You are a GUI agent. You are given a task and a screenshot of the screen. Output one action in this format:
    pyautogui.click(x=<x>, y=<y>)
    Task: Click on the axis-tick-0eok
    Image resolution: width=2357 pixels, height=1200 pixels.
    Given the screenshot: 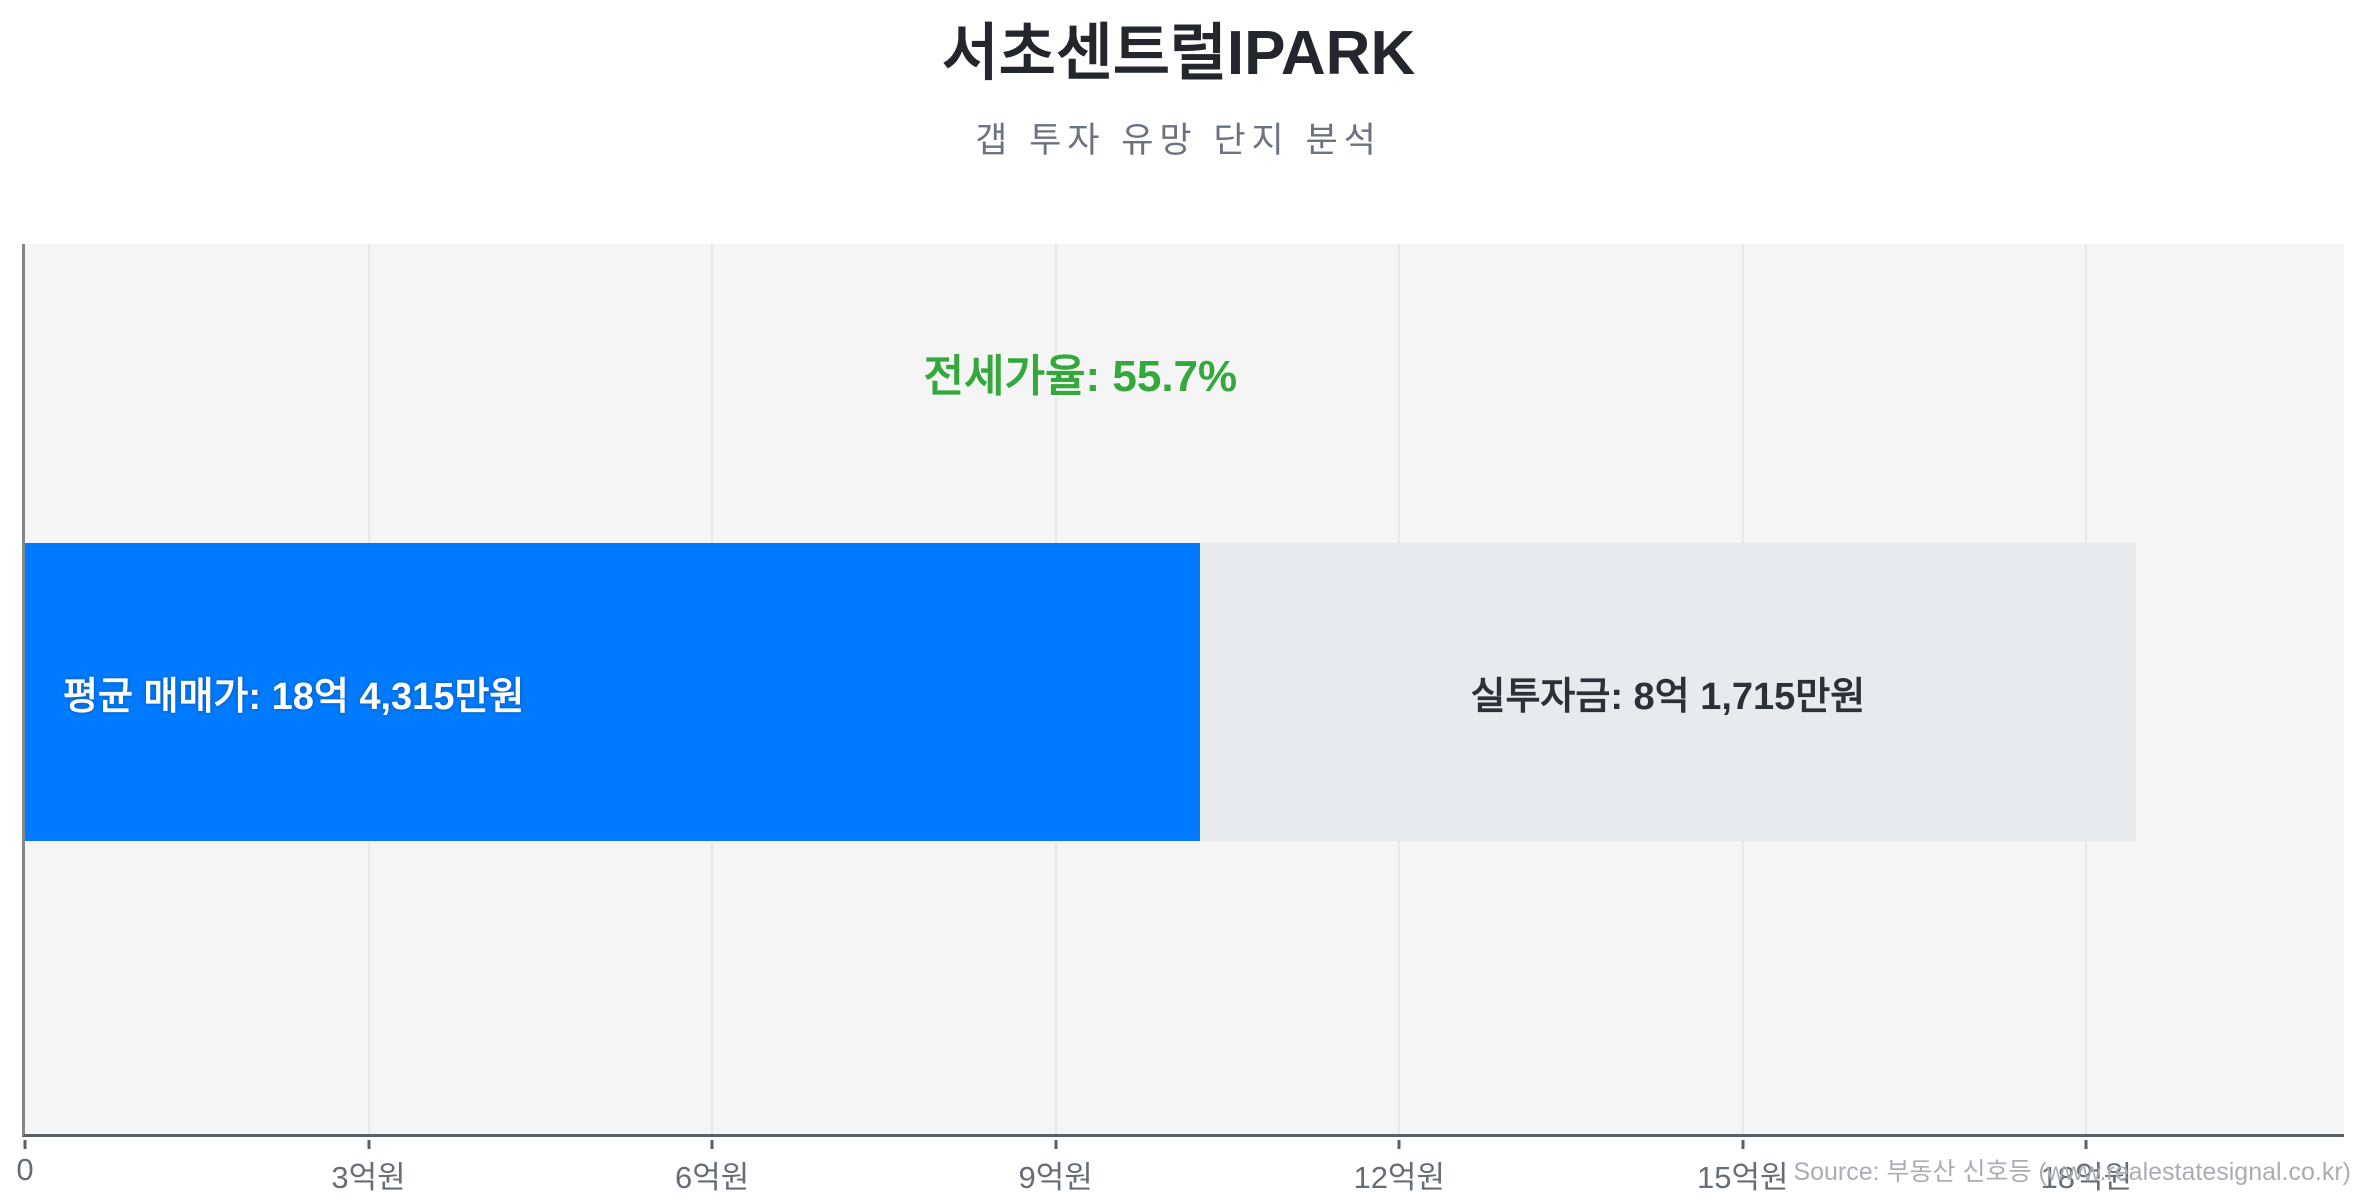 What is the action you would take?
    pyautogui.click(x=25, y=1144)
    